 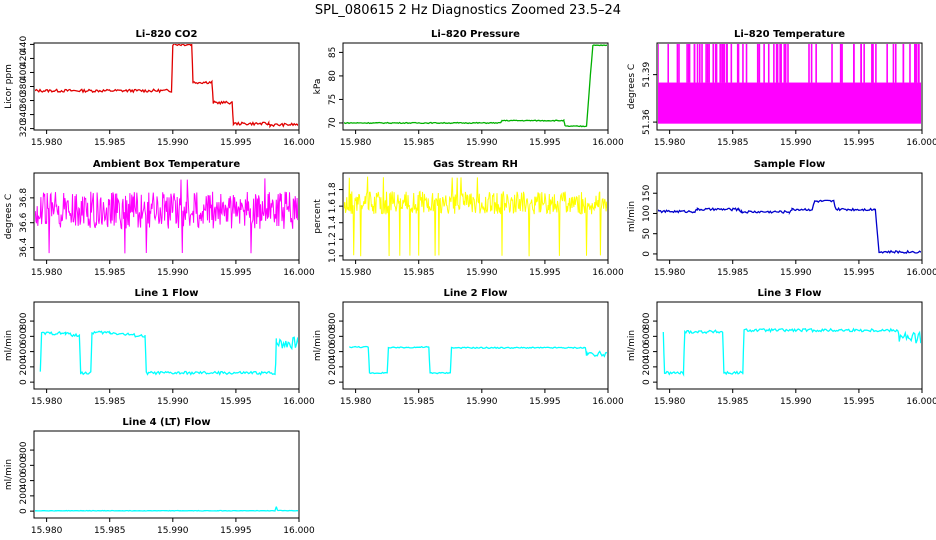 What do you see at coordinates (166, 164) in the screenshot?
I see `plot-title: Ambient Box Temperature` at bounding box center [166, 164].